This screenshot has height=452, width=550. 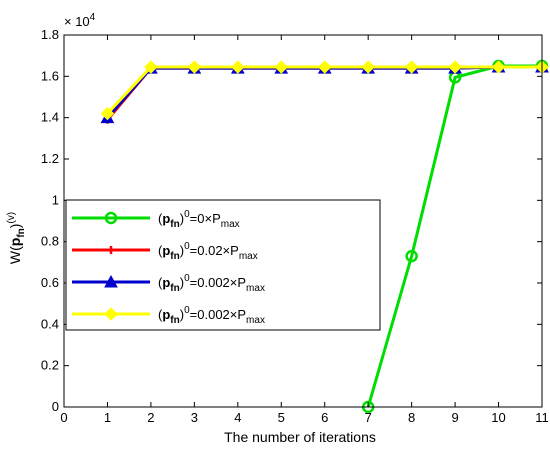 I want to click on x-tick-label: 4, so click(x=237, y=417).